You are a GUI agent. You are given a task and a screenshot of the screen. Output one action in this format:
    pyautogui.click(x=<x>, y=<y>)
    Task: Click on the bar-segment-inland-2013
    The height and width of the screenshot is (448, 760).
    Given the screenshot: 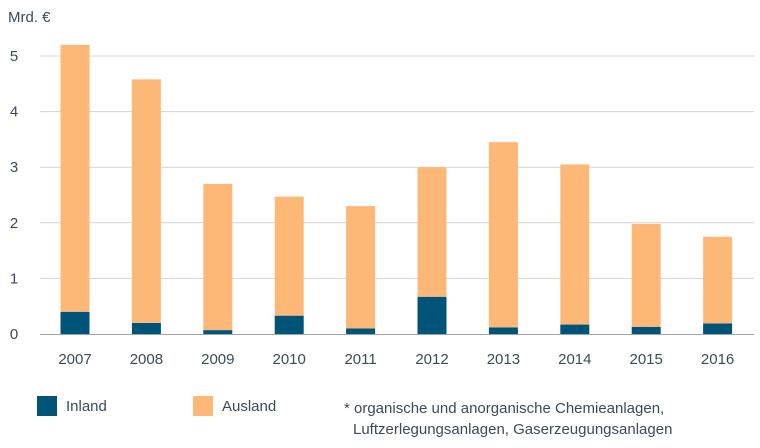 What is the action you would take?
    pyautogui.click(x=503, y=330)
    